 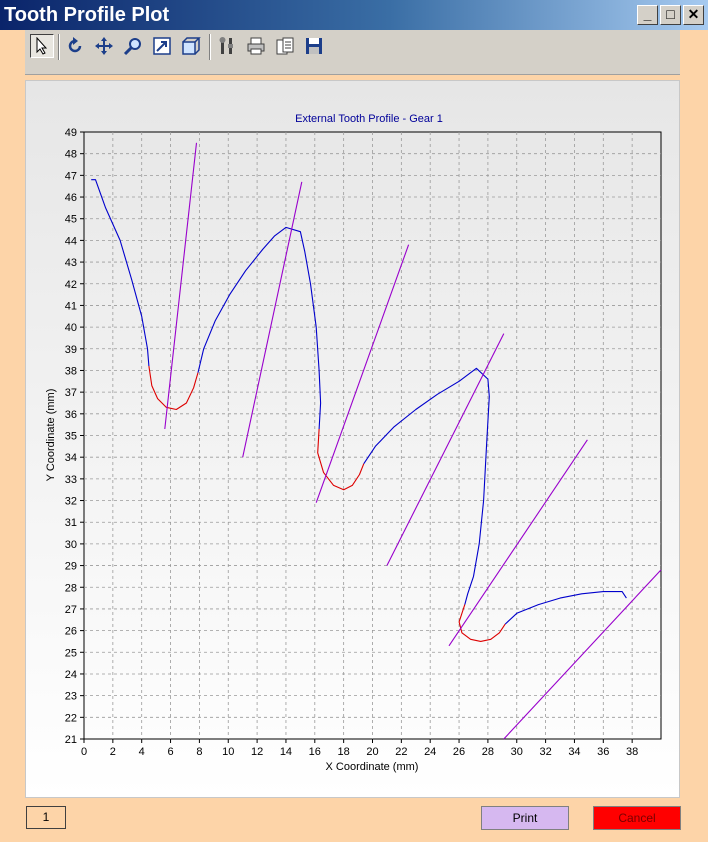 I want to click on y-tick-label: 34, so click(x=71, y=458).